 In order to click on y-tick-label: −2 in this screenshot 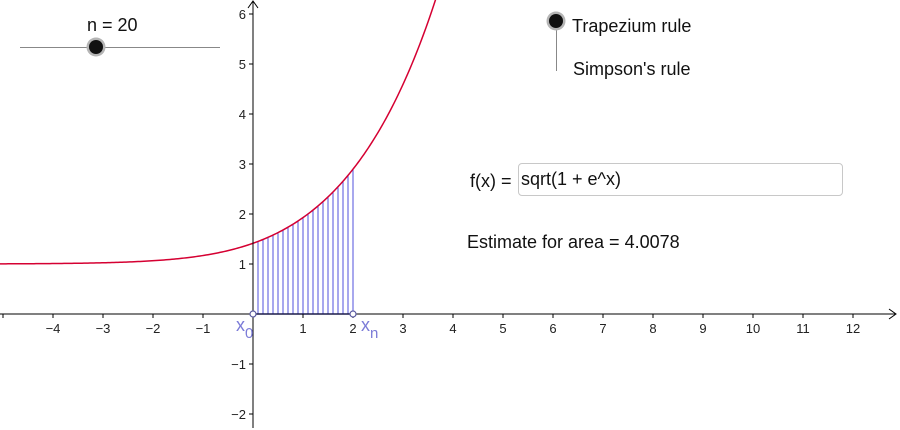, I will do `click(238, 414)`.